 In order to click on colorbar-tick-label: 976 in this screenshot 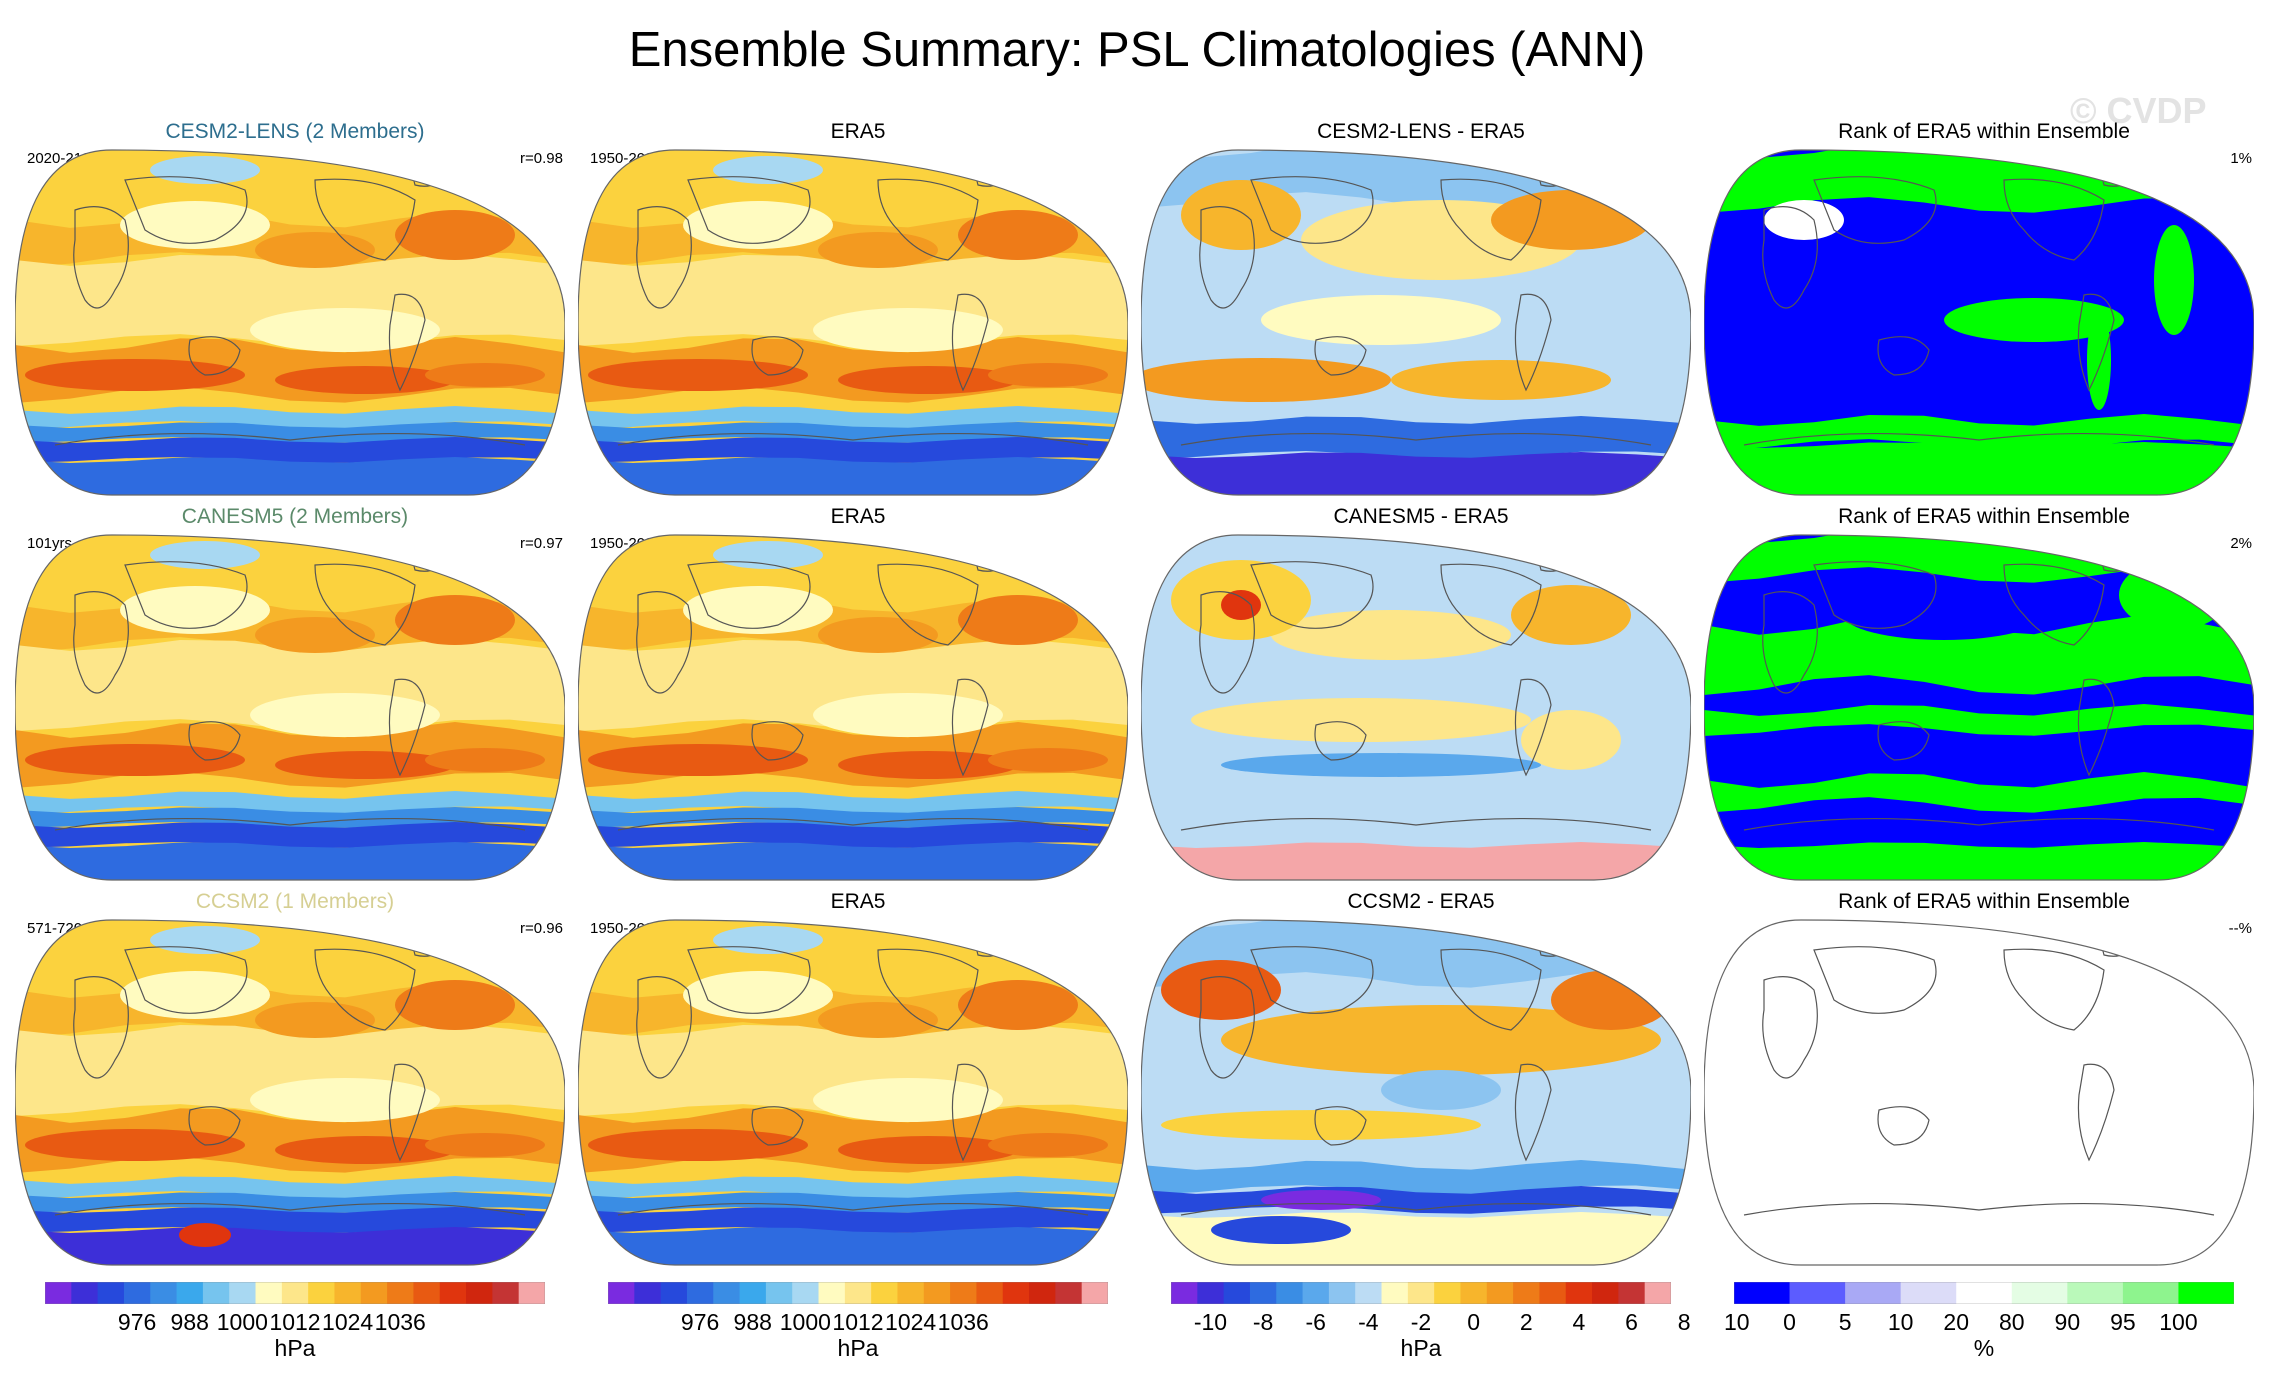, I will do `click(700, 1322)`.